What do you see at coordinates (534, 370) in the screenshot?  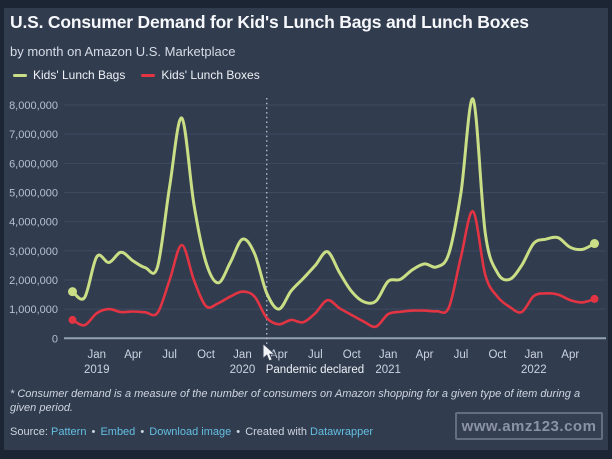 I see `x-axis-year-label: 2022` at bounding box center [534, 370].